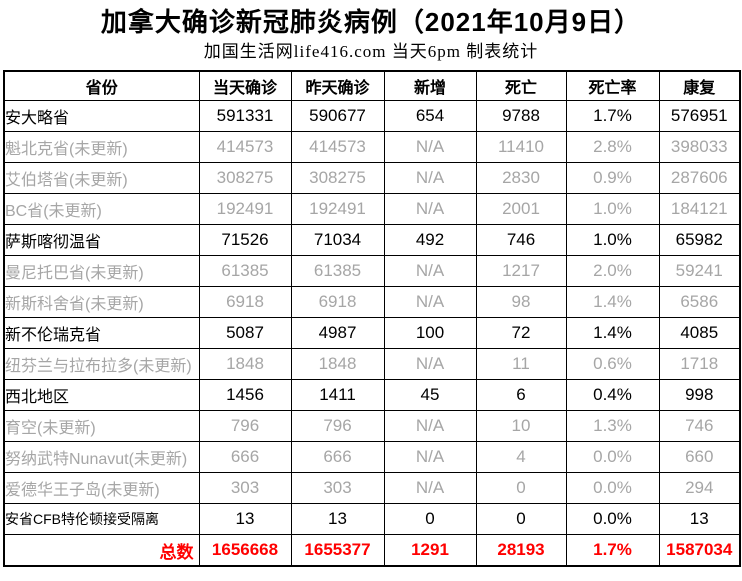 Image resolution: width=742 pixels, height=581 pixels. Describe the element at coordinates (521, 364) in the screenshot. I see `value-cell: 11` at that location.